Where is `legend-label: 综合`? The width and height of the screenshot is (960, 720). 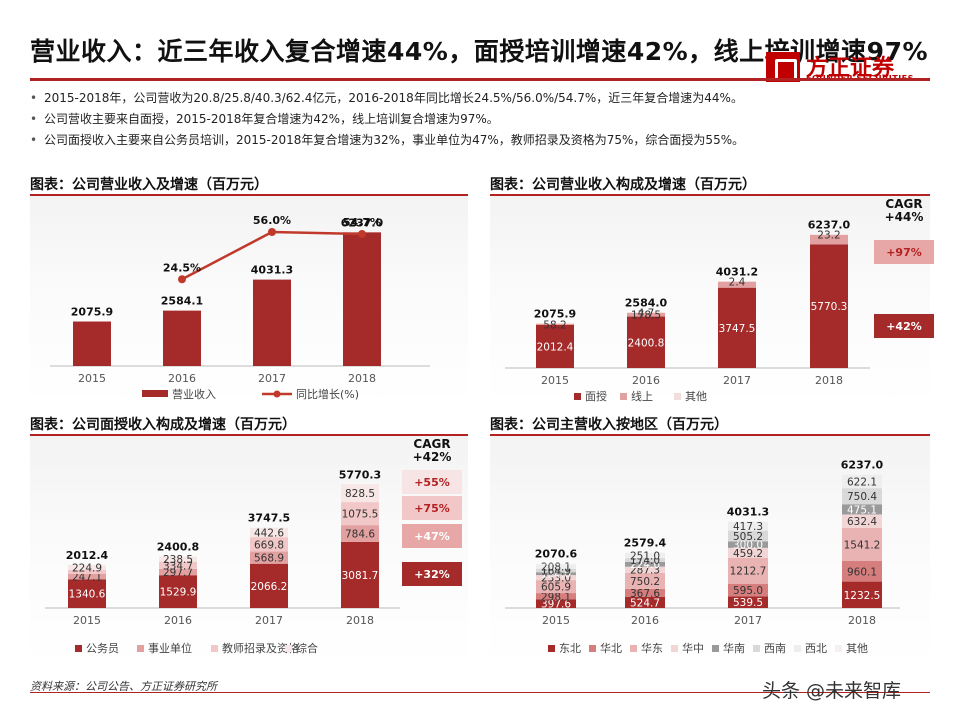
legend-label: 综合 is located at coordinates (307, 648).